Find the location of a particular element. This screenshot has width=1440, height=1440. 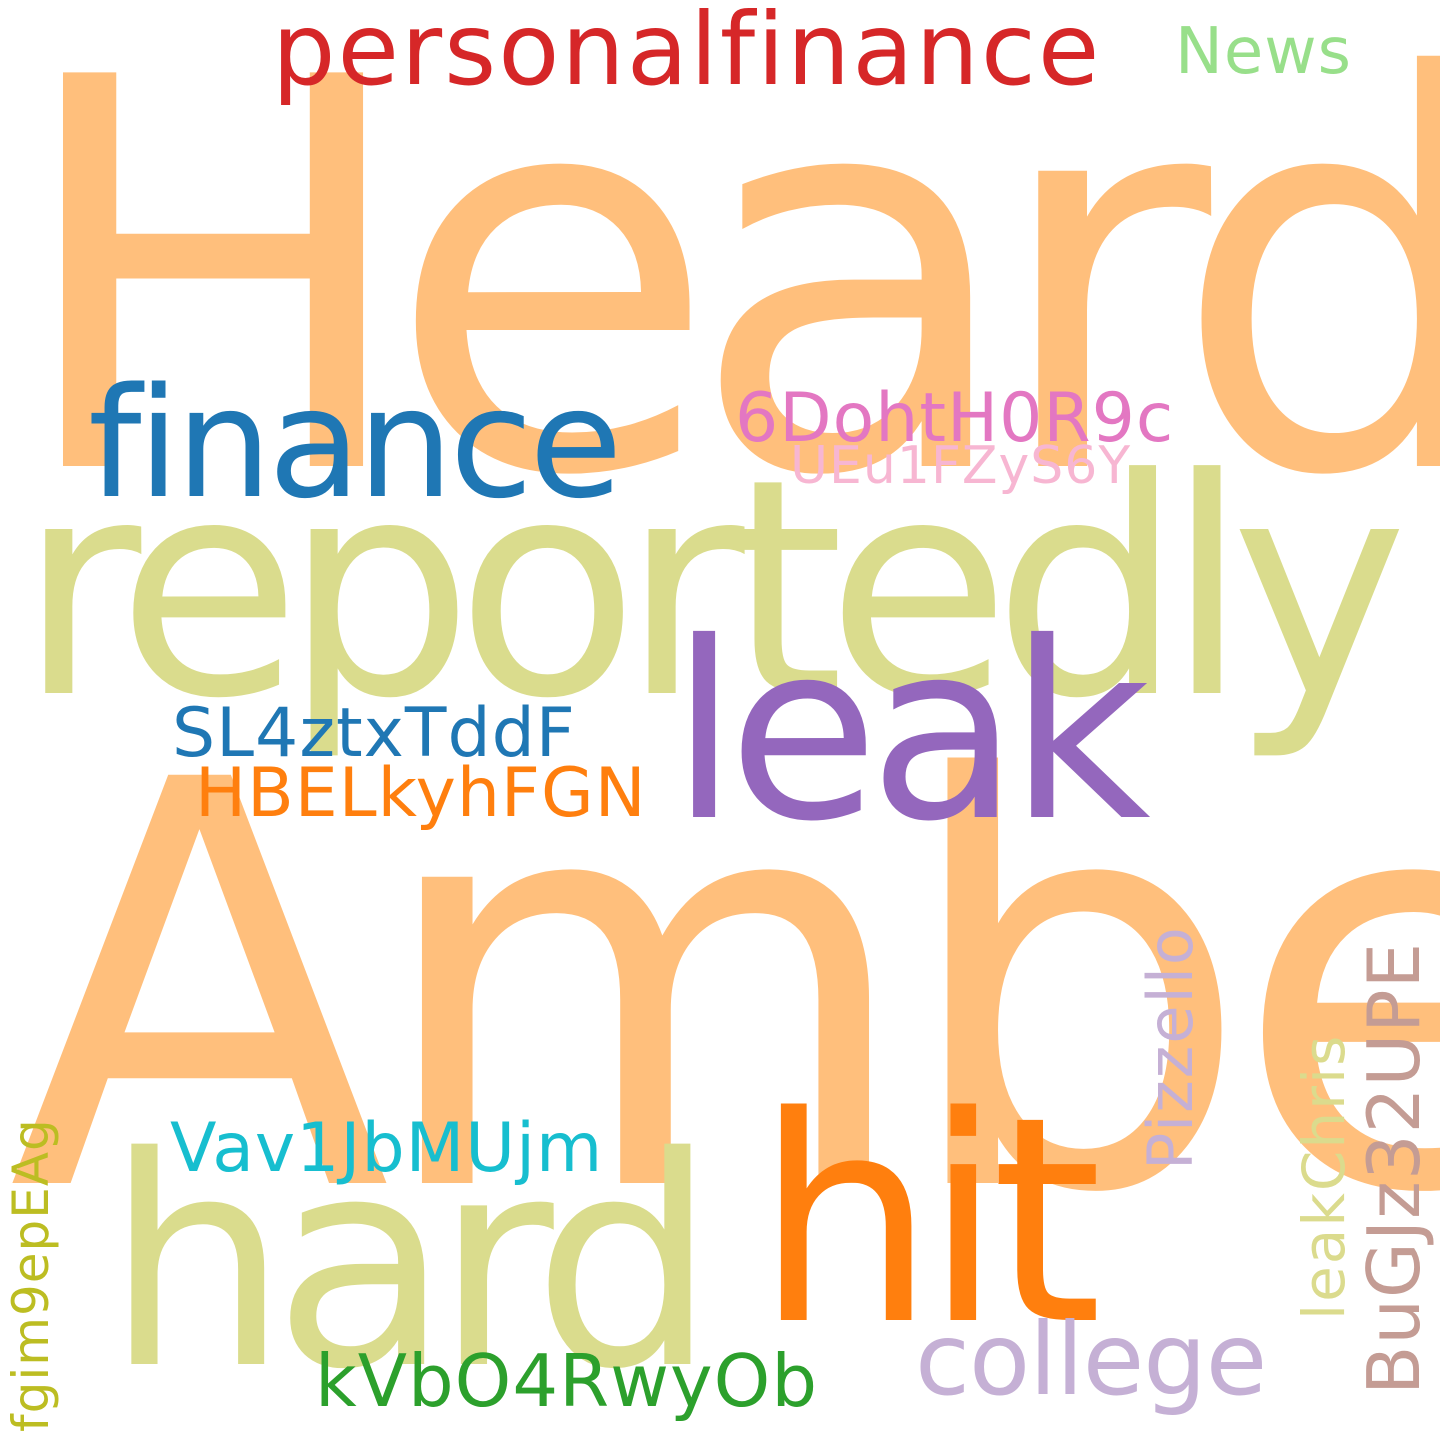

word-leak: leak is located at coordinates (910, 732).